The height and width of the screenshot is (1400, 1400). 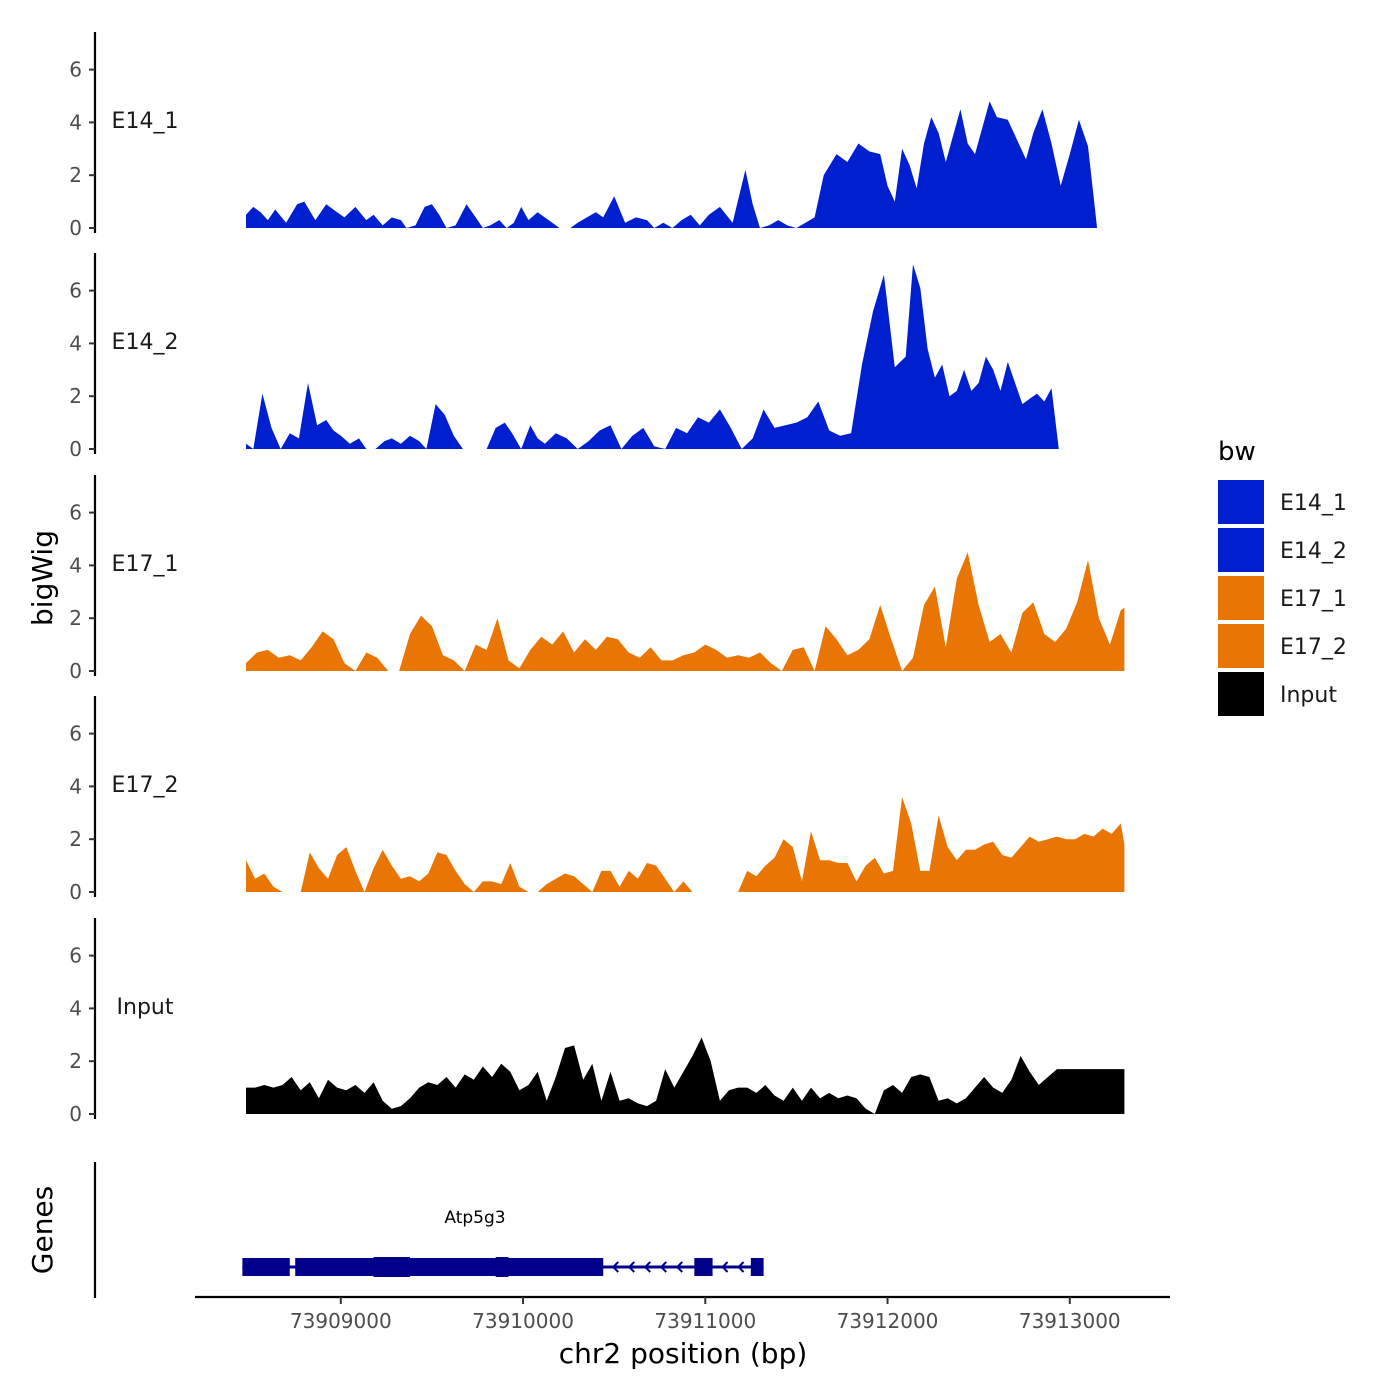 I want to click on x-tick-label: 73911000, so click(x=705, y=1321).